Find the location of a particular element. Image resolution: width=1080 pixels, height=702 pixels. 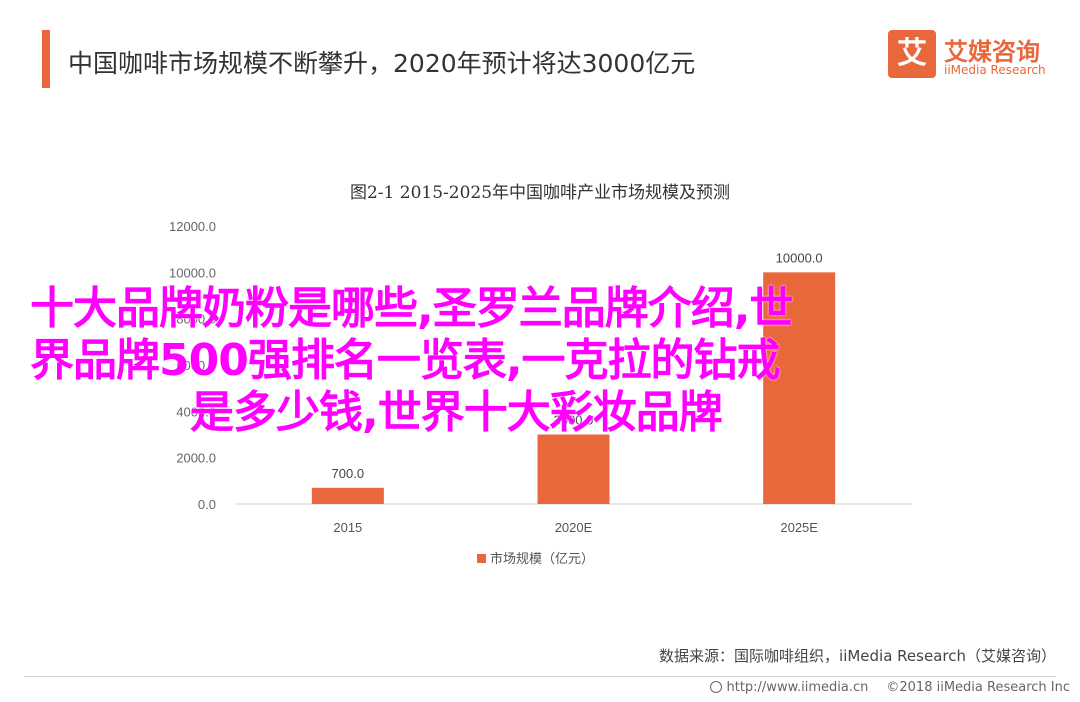

bar-data-label: 3000.0 is located at coordinates (574, 420).